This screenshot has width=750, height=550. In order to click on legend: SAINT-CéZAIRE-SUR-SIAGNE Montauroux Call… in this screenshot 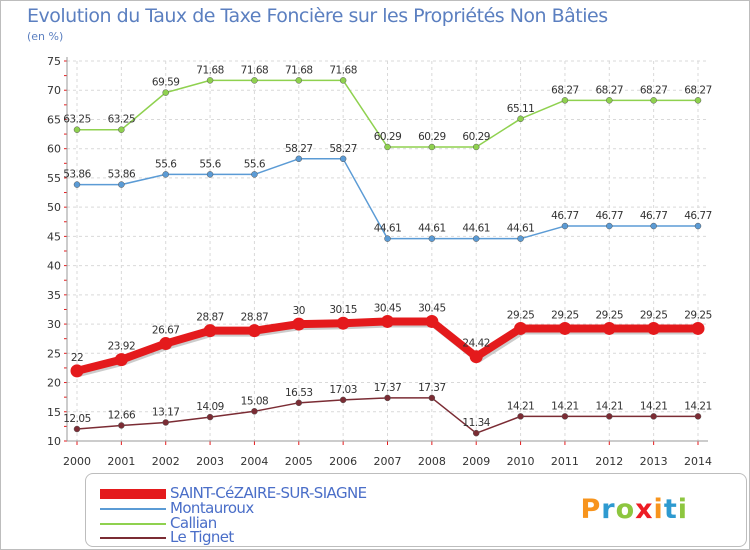, I will do `click(416, 510)`.